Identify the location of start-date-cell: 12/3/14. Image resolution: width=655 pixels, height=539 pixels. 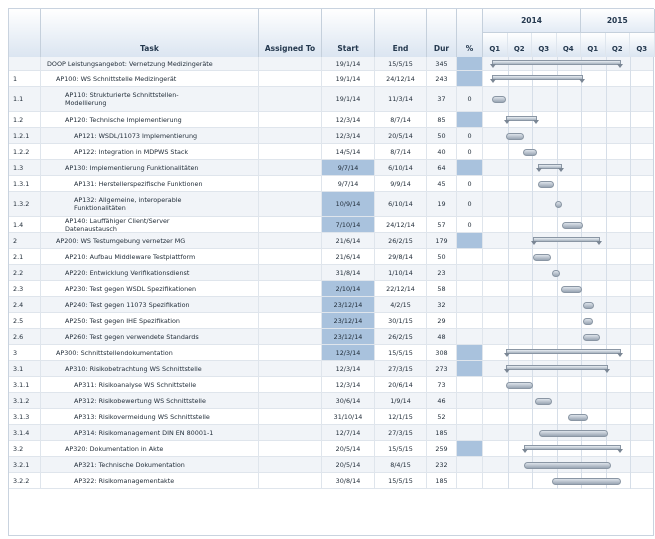
(348, 352).